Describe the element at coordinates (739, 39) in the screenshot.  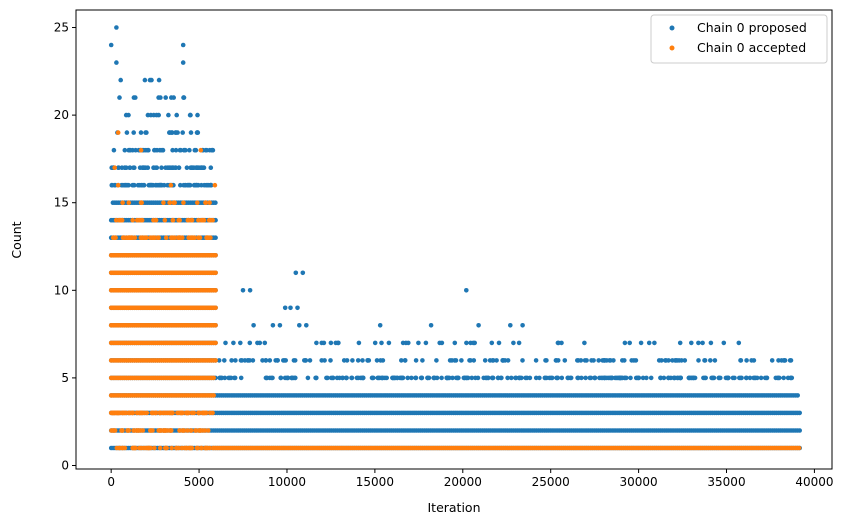
I see `legend-box` at that location.